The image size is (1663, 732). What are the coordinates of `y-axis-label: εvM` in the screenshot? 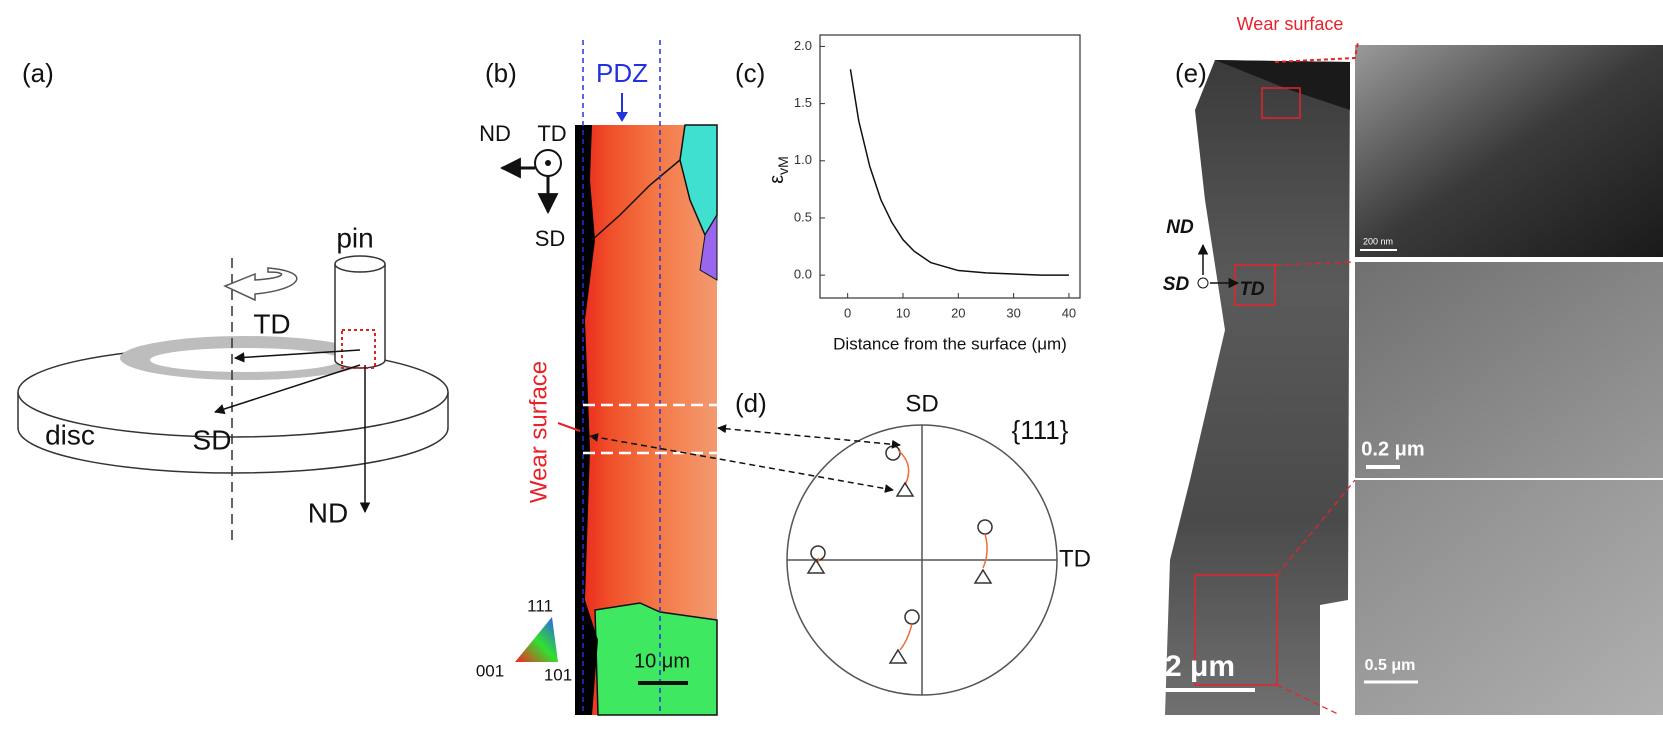 It's located at (778, 170).